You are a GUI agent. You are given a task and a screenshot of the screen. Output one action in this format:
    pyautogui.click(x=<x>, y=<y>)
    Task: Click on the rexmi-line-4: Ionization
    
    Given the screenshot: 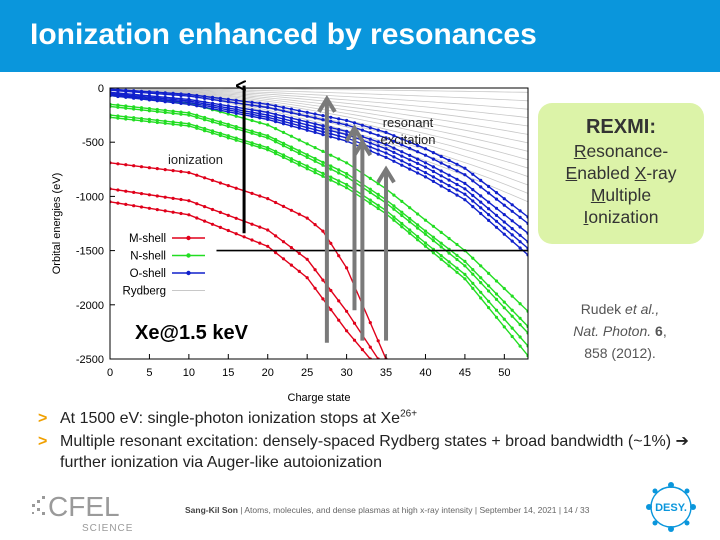 What is the action you would take?
    pyautogui.click(x=621, y=217)
    